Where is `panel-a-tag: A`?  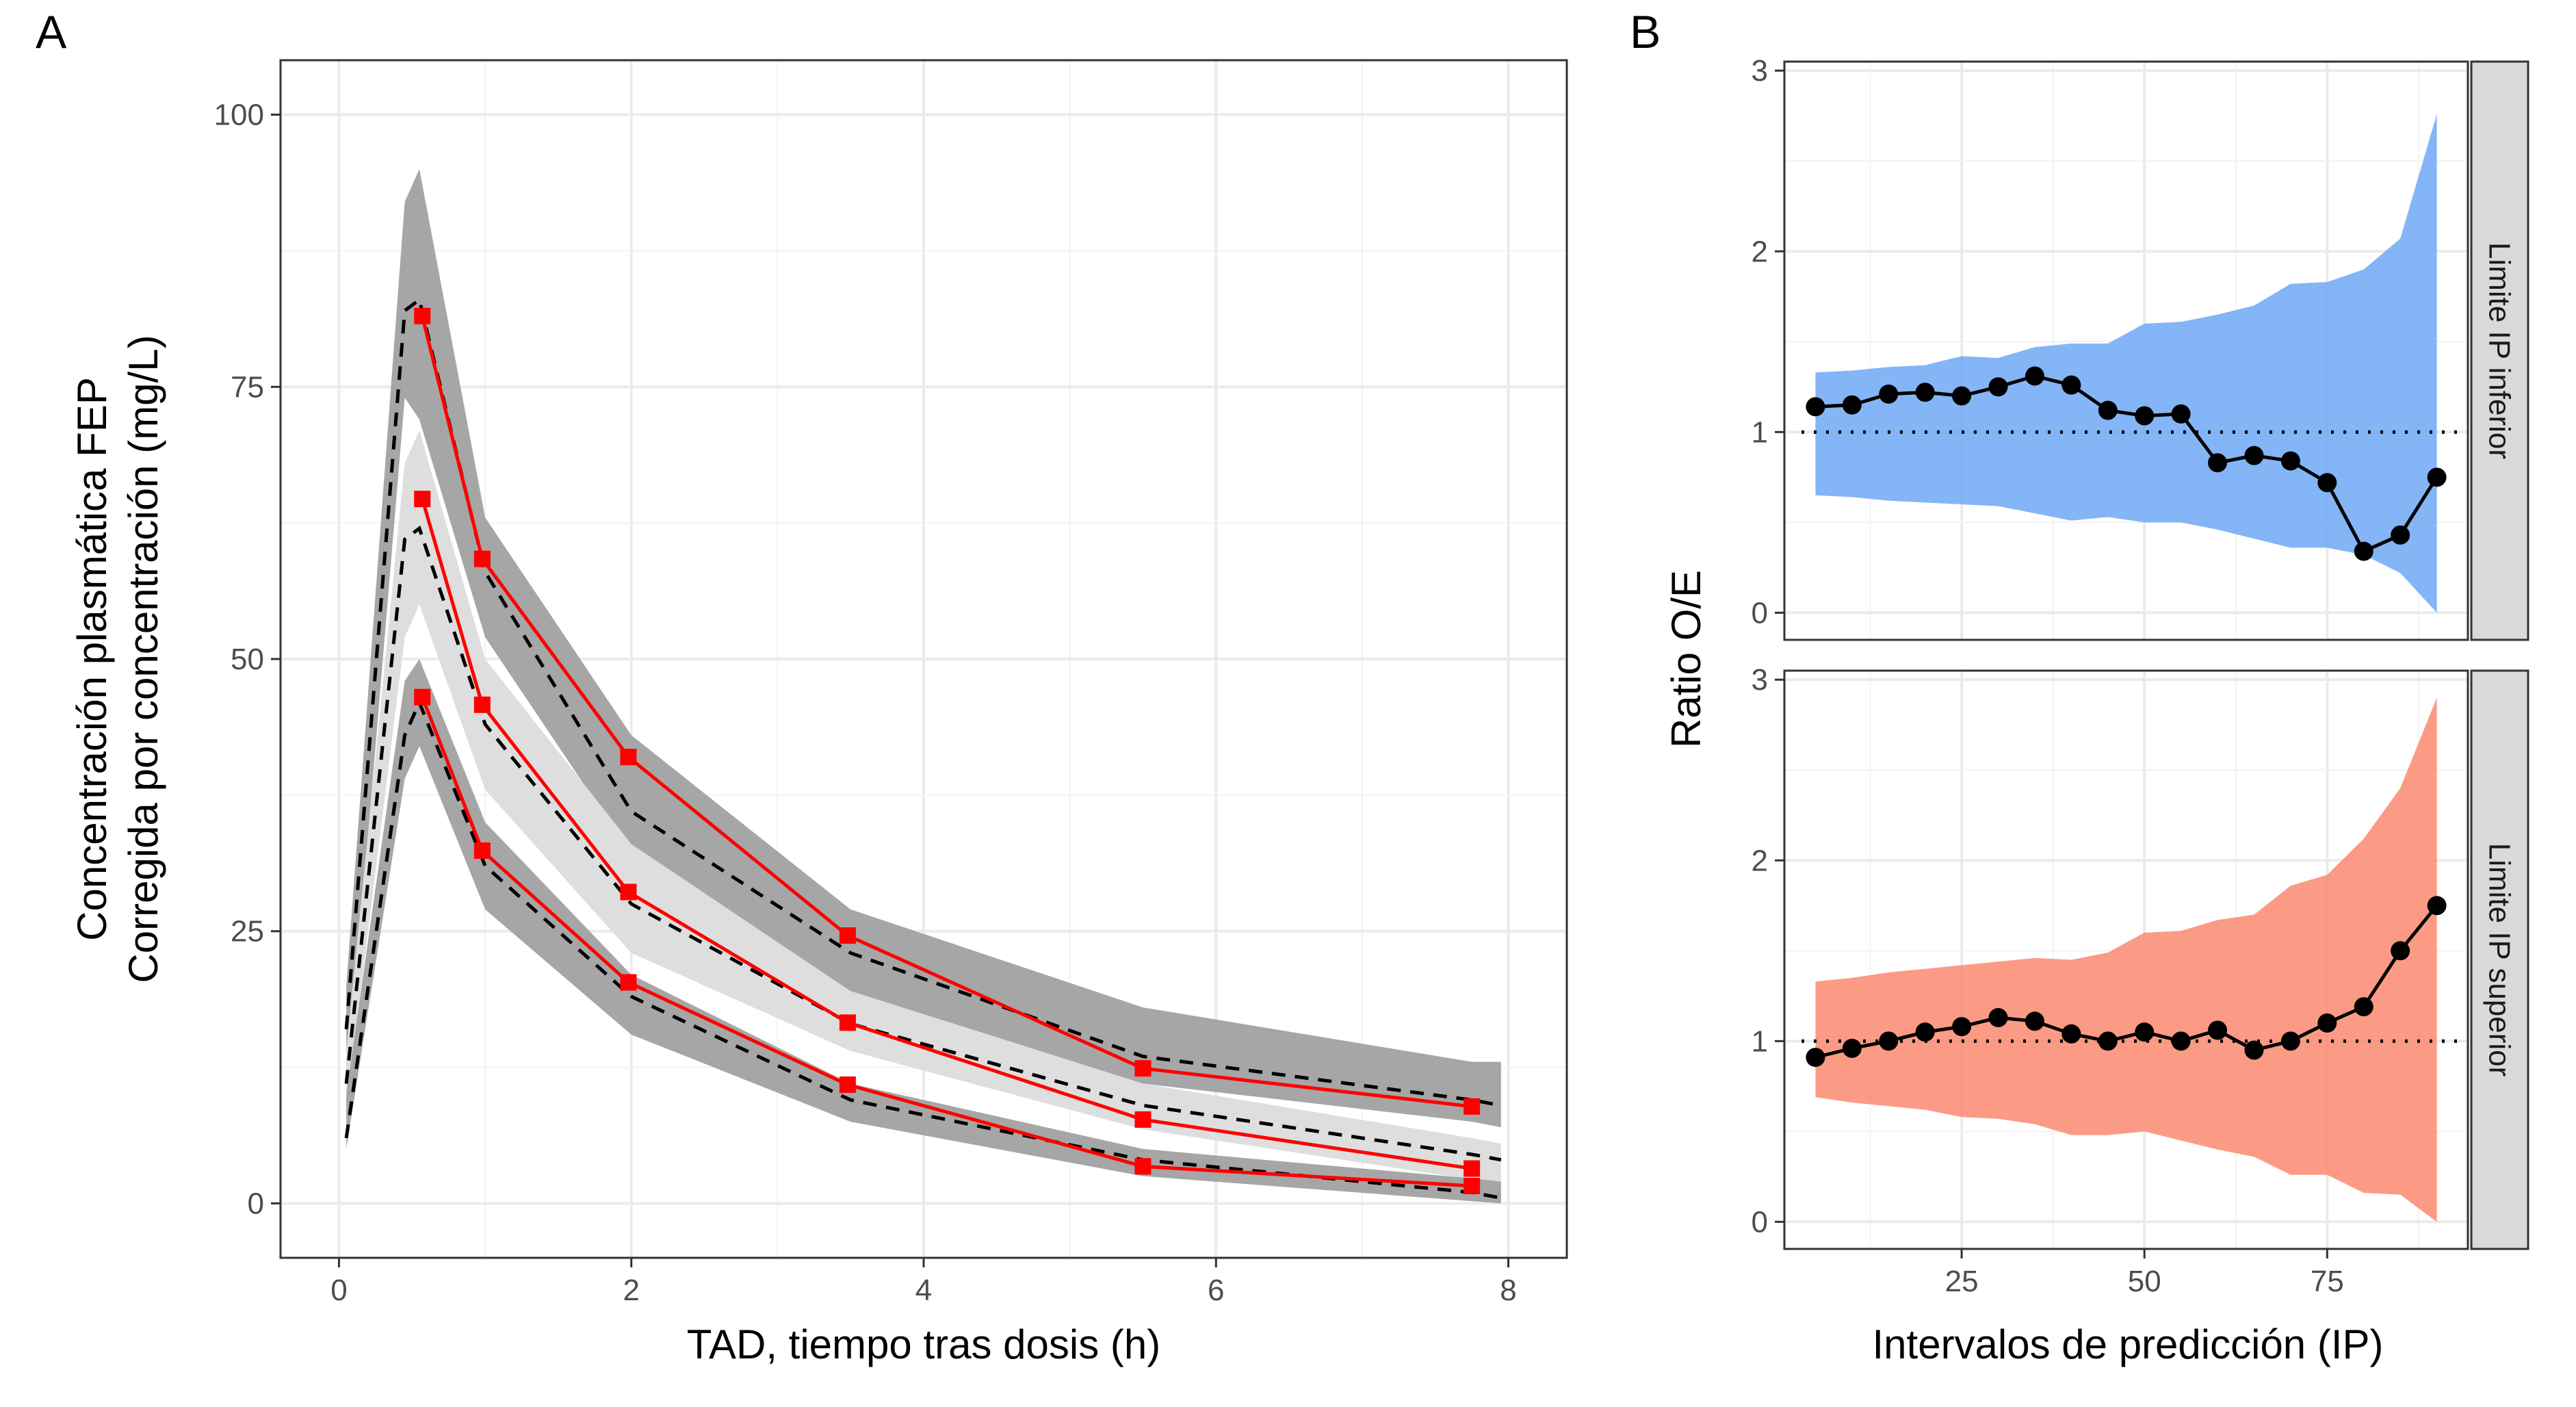 panel-a-tag: A is located at coordinates (51, 32).